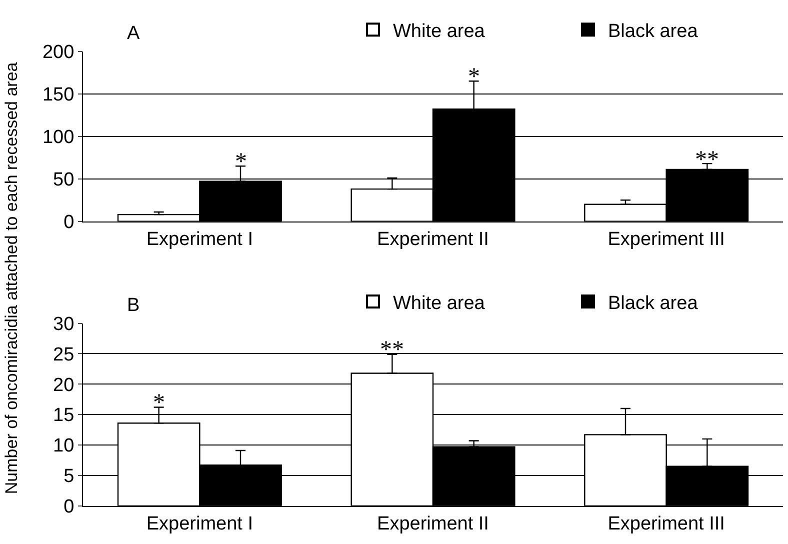 This screenshot has width=788, height=544. Describe the element at coordinates (63, 446) in the screenshot. I see `y-tick-label: 10` at that location.